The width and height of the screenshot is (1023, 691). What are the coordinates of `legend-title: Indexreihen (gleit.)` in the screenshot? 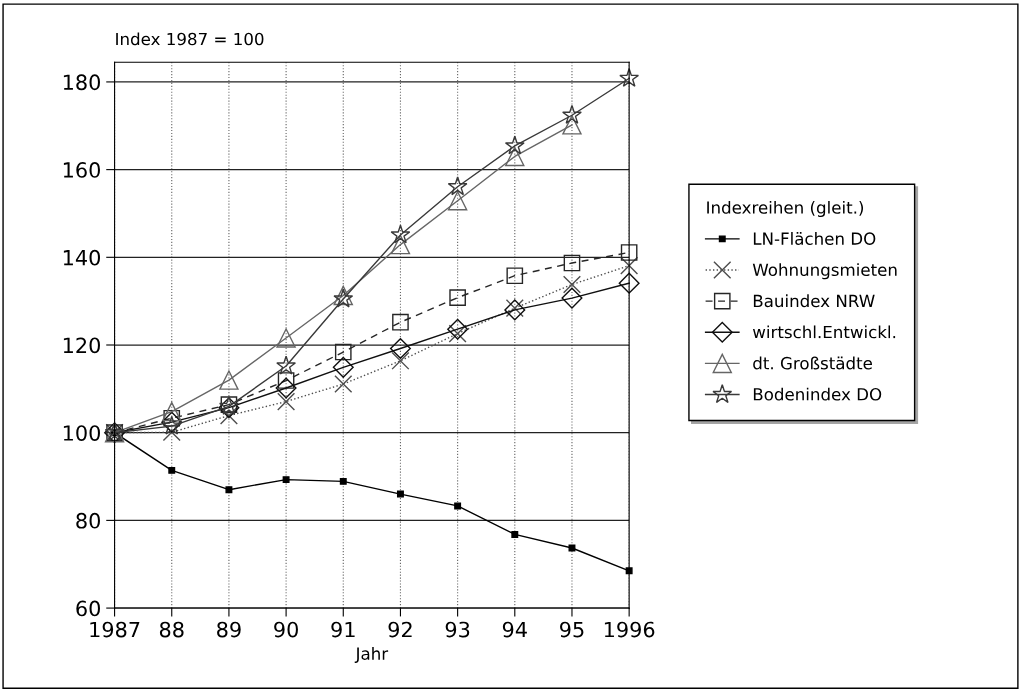 It's located at (785, 209).